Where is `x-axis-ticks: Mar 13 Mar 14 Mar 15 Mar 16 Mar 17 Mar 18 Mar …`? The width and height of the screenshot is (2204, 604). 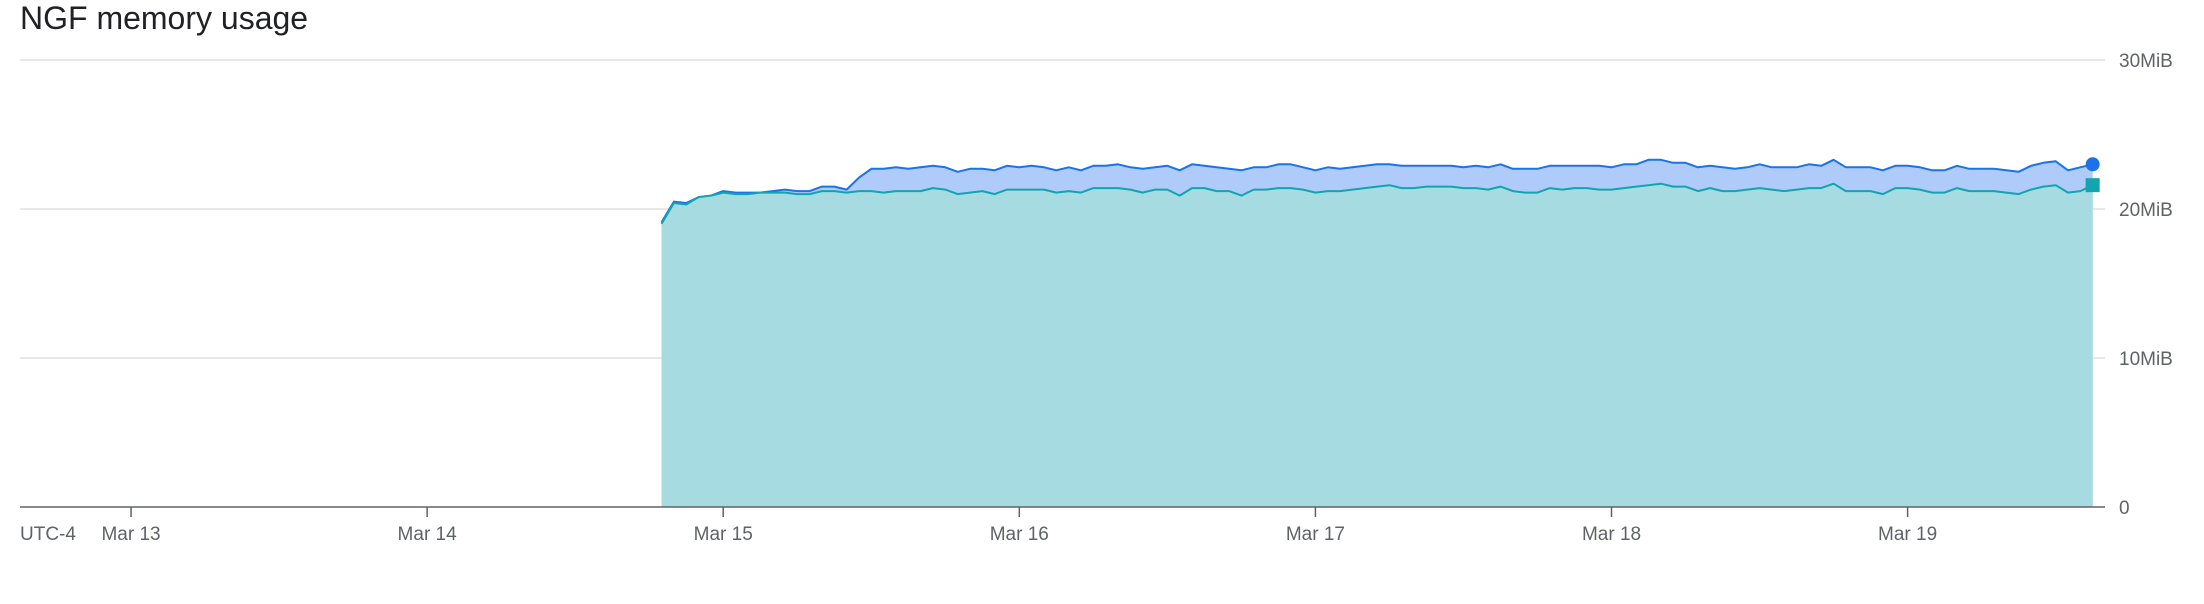
x-axis-ticks: Mar 13 Mar 14 Mar 15 Mar 16 Mar 17 Mar 18 Mar … is located at coordinates (1019, 526).